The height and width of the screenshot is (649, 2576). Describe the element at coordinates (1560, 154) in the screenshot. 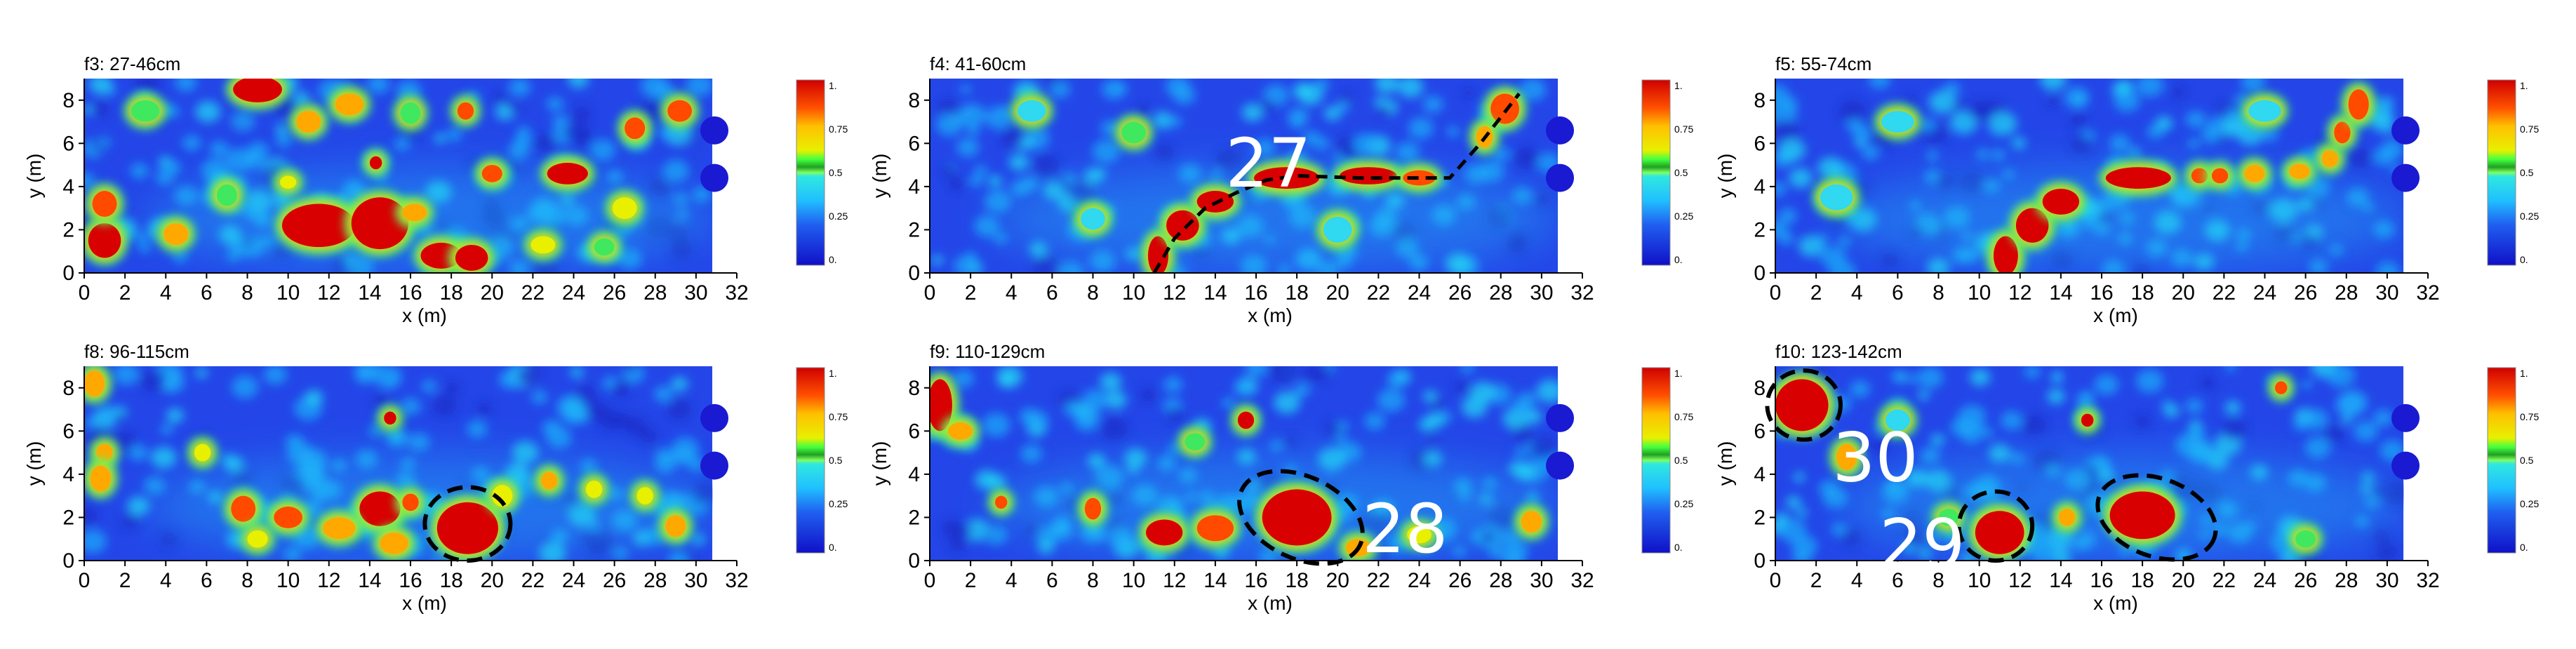

I see `edge-notches` at that location.